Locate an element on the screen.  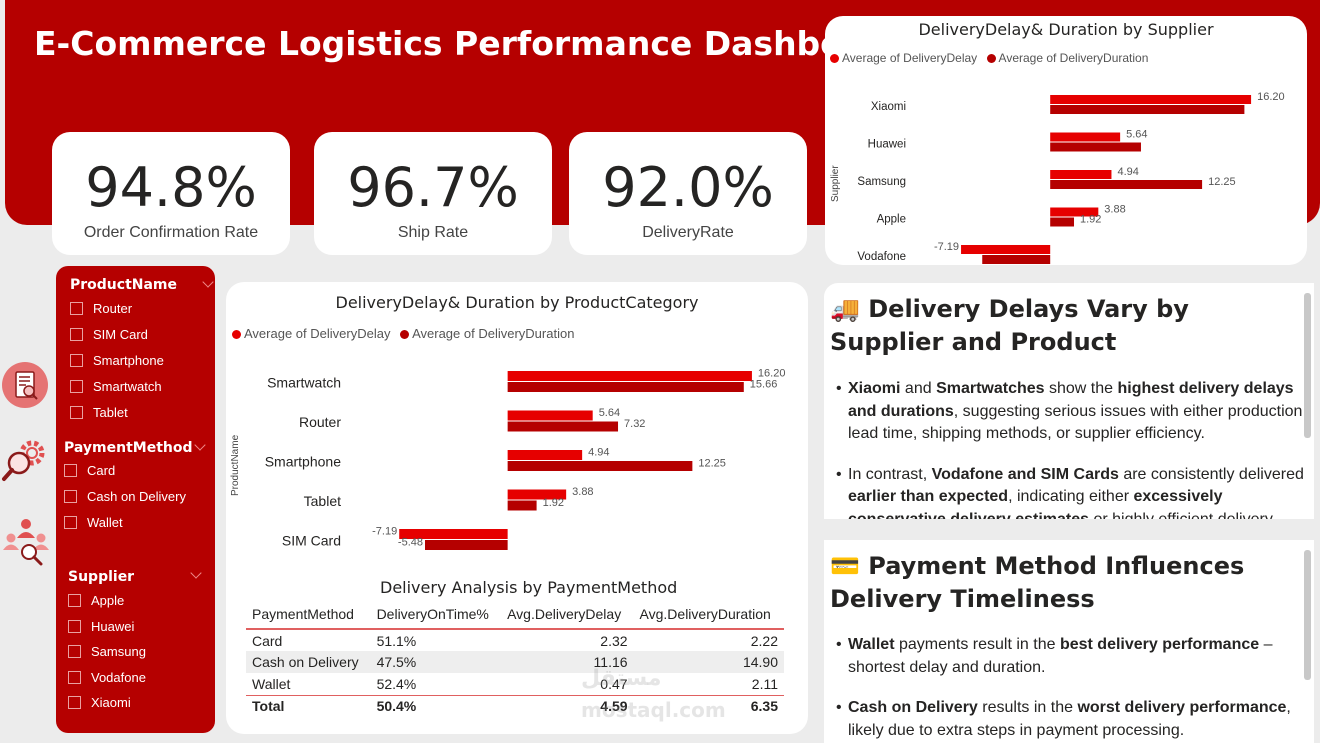
slicer-item-product-sim-card: SIM Card is located at coordinates (109, 334).